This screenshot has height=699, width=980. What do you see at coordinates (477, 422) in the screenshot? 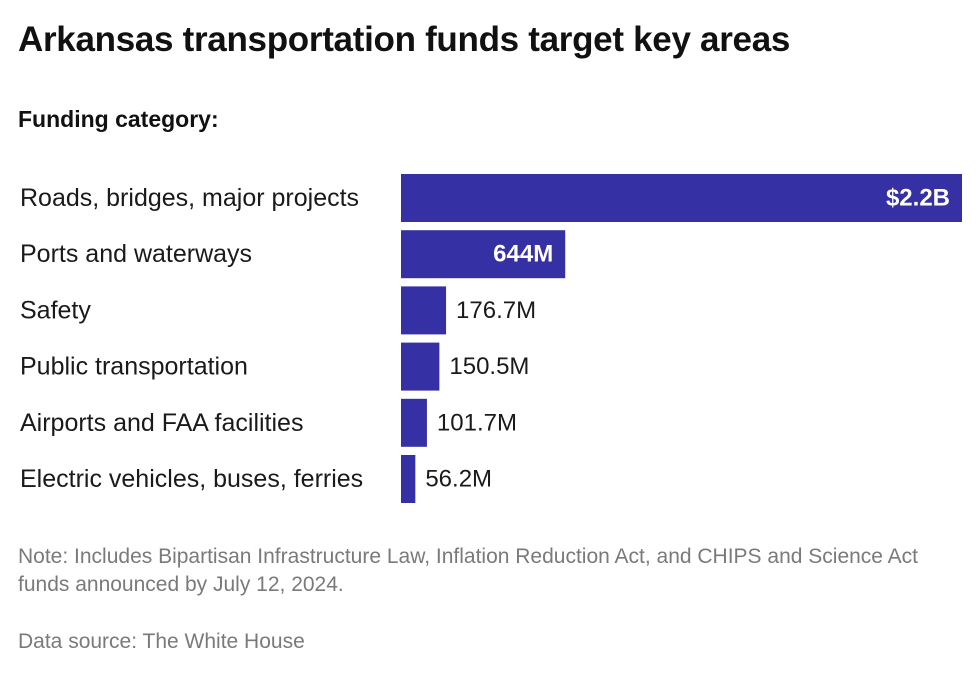
I see `value-label: 101.7M` at bounding box center [477, 422].